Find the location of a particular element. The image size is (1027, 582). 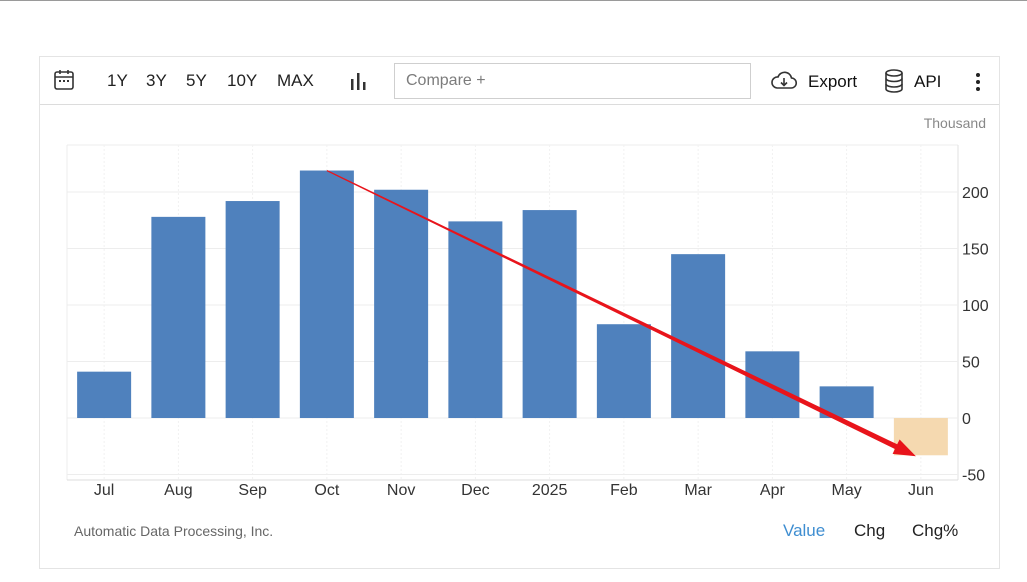

x-tick-label: Jul is located at coordinates (104, 490).